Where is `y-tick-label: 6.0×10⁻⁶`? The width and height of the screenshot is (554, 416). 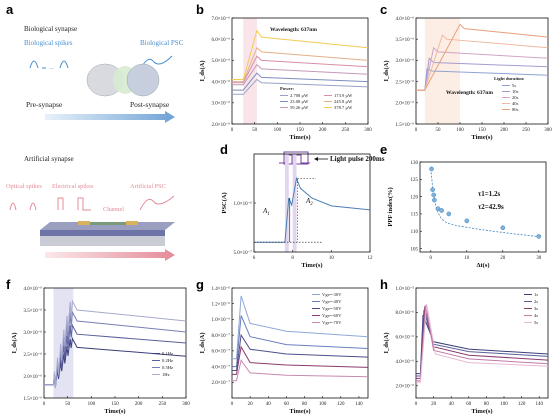
y-tick-label: 6.0×10⁻⁶ is located at coordinates (221, 40).